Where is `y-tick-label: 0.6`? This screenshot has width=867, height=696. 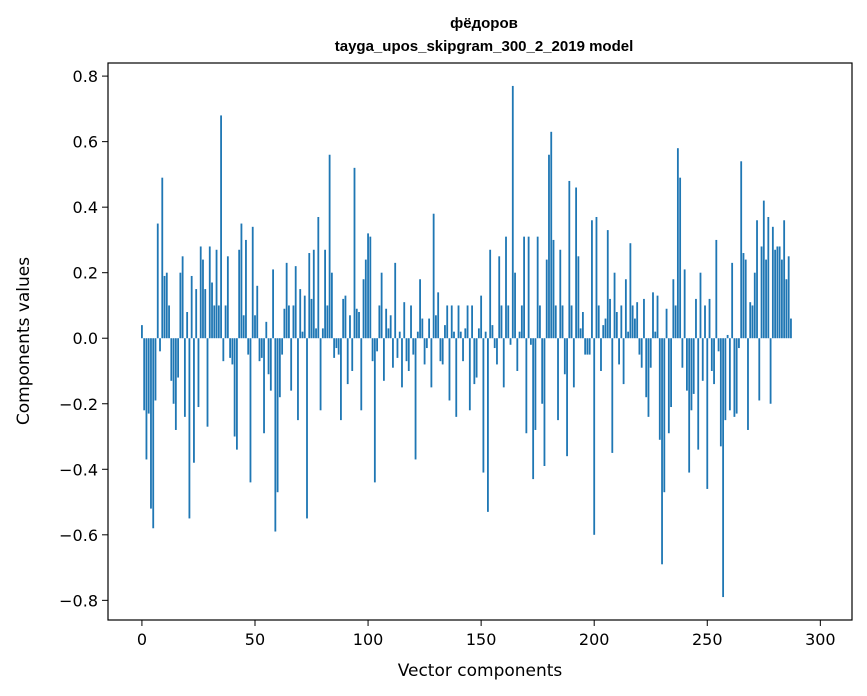
y-tick-label: 0.6 is located at coordinates (85, 142).